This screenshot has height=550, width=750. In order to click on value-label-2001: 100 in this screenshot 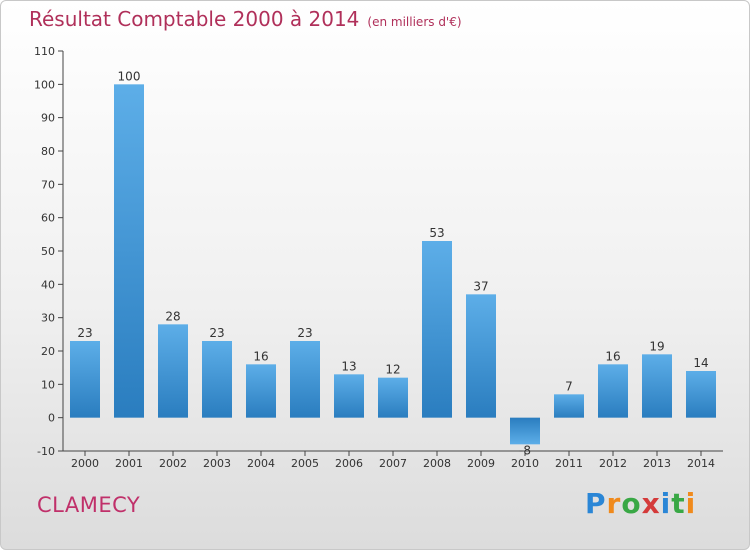, I will do `click(129, 76)`.